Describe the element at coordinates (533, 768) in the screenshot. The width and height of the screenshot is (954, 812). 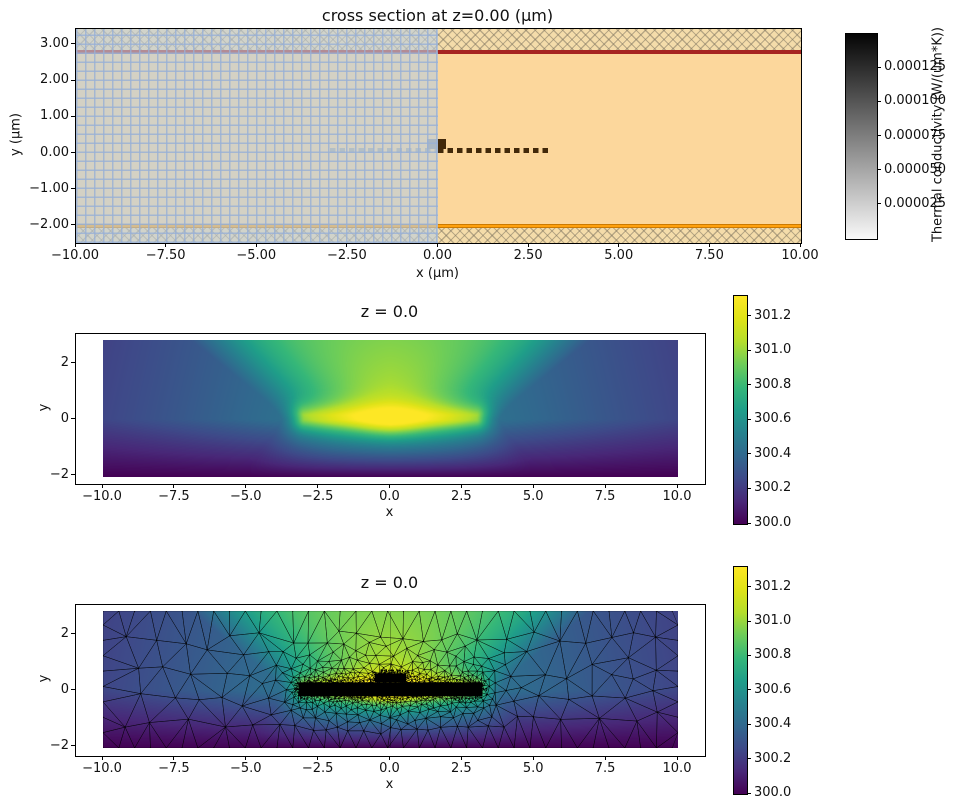
I see `bot-x-tick-label: 5.0` at that location.